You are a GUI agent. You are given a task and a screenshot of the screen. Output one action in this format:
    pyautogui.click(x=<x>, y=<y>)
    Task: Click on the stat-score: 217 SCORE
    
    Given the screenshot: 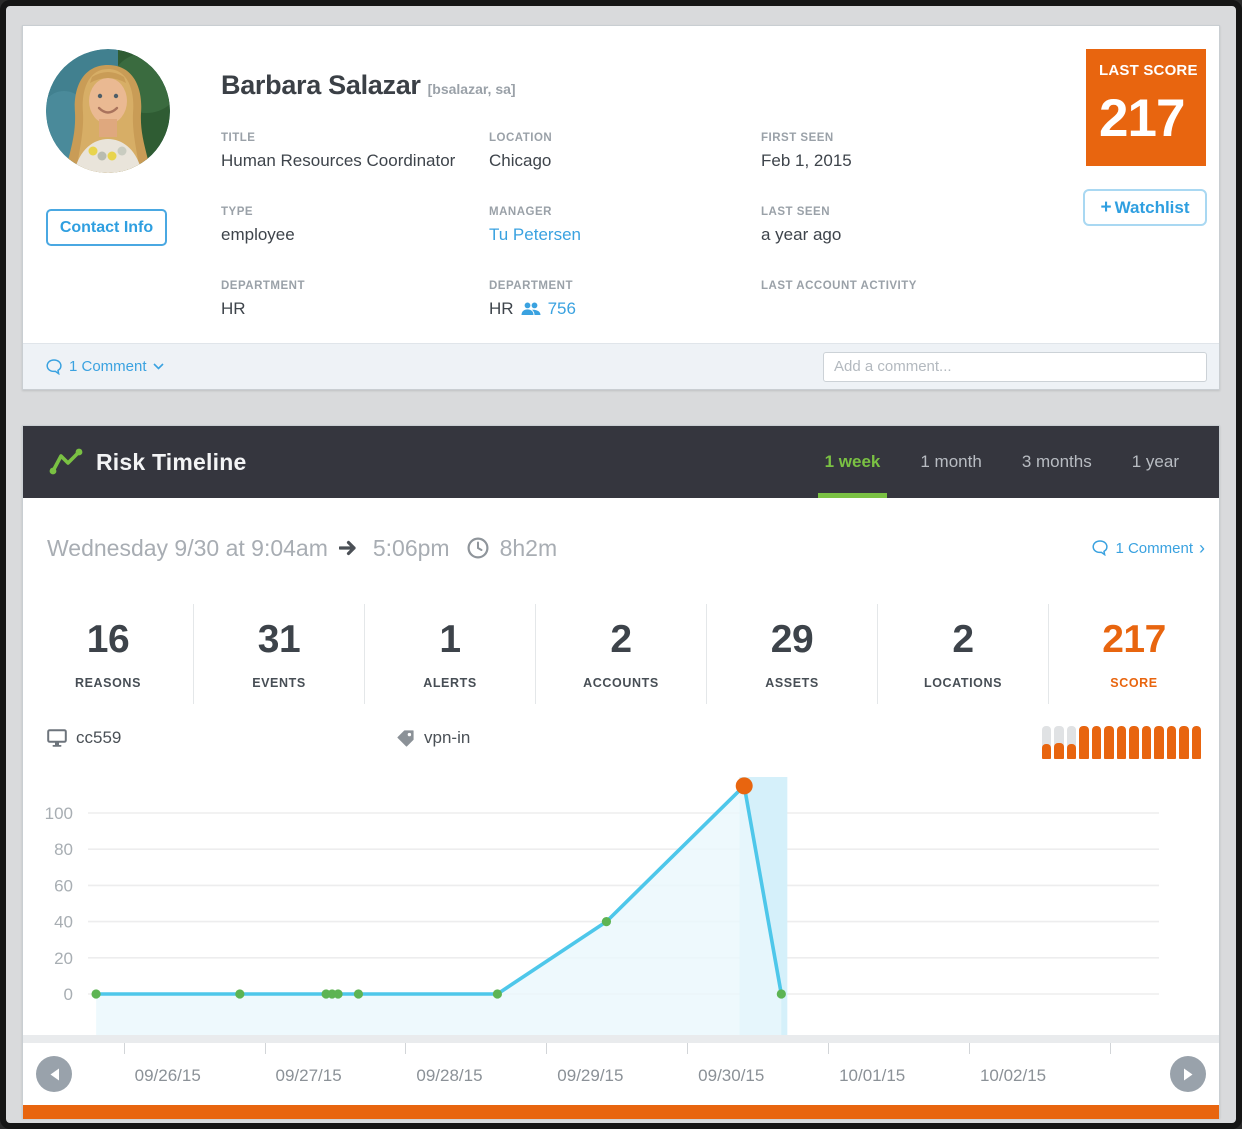 What is the action you would take?
    pyautogui.click(x=1134, y=654)
    